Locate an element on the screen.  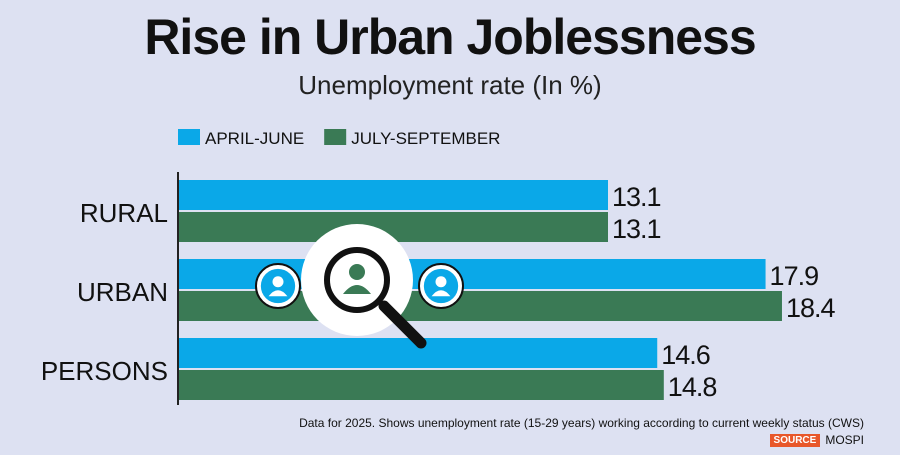
chart-subtitle: Unemployment rate (In %) is located at coordinates (450, 85).